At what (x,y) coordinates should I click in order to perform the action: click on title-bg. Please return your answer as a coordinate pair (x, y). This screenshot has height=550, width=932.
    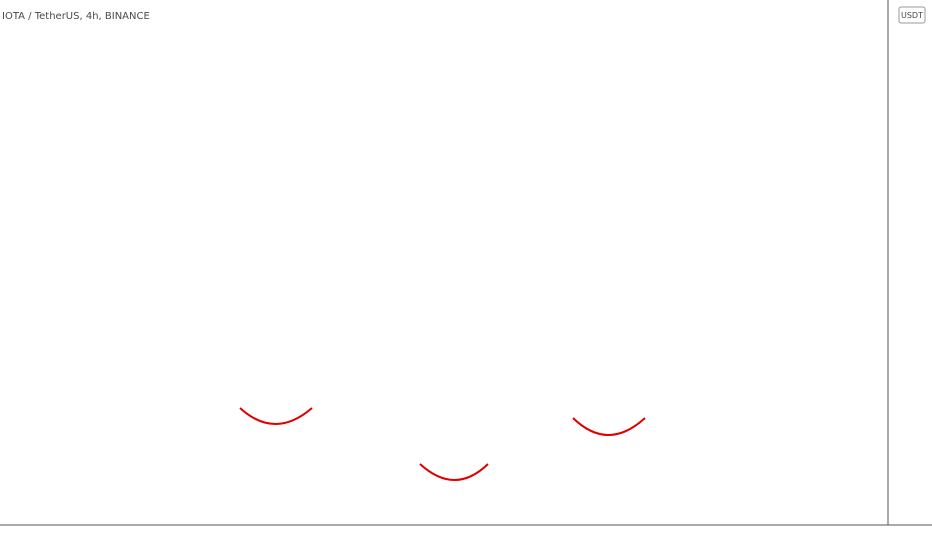
    Looking at the image, I should click on (64, 16).